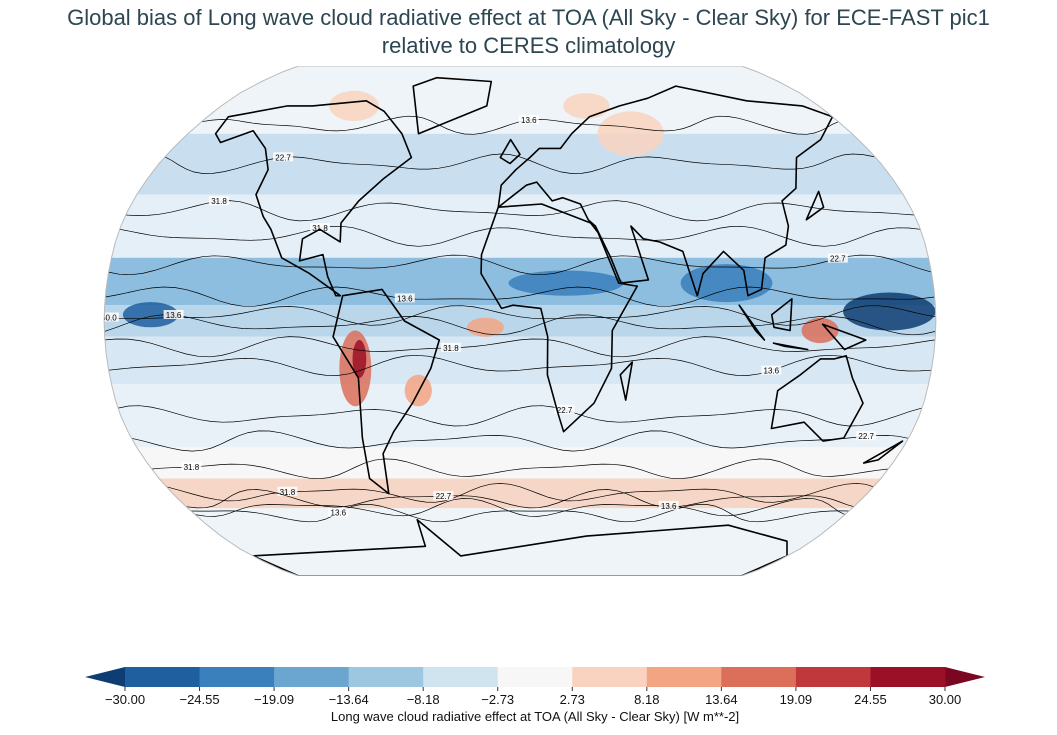 This screenshot has height=735, width=1057. Describe the element at coordinates (528, 45) in the screenshot. I see `chart-title-line-2: relative to CERES climatology` at that location.